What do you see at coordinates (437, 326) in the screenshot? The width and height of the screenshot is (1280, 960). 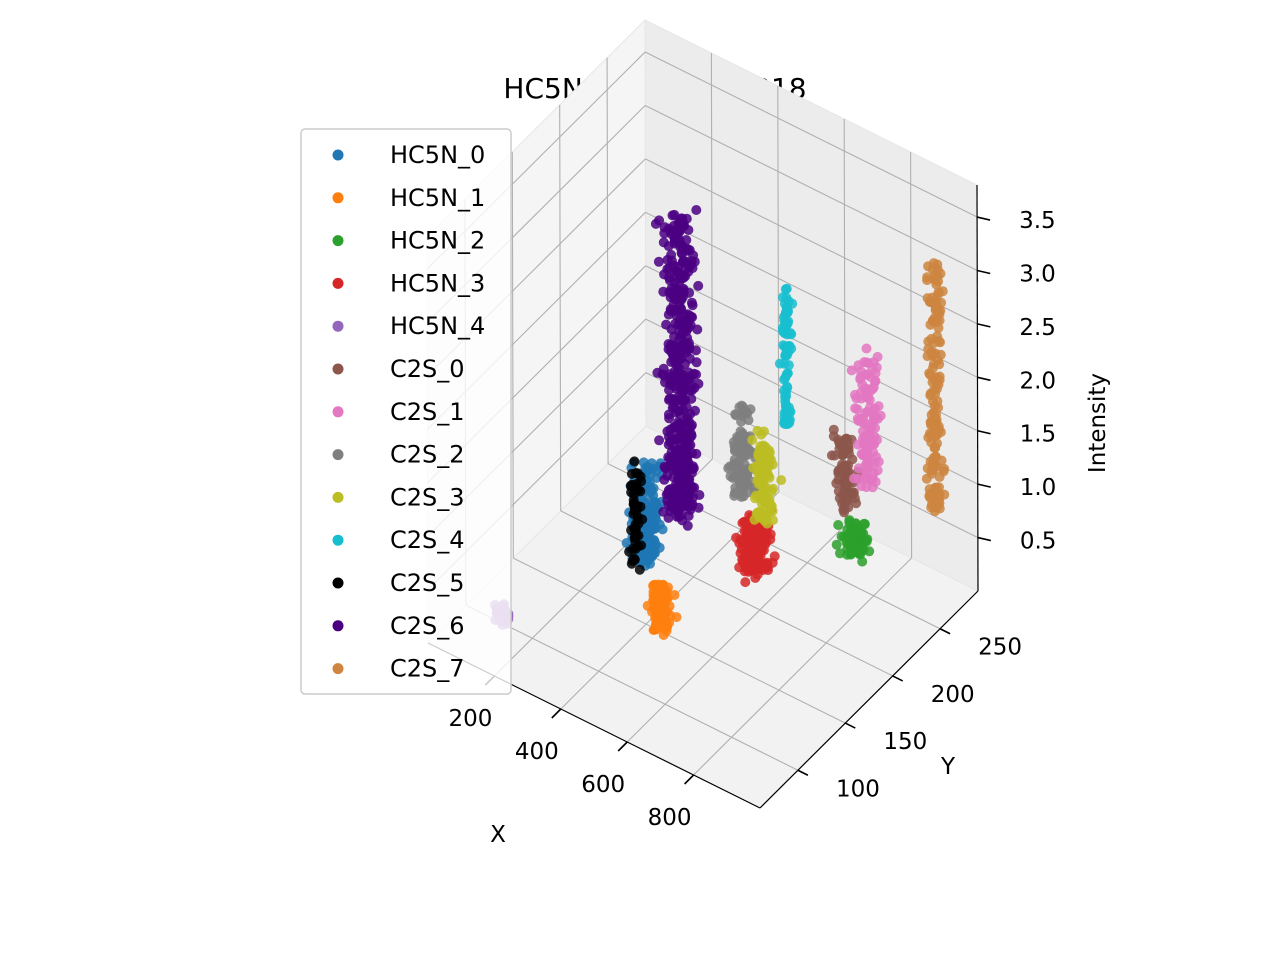 I see `legend-label: HC5N_4` at bounding box center [437, 326].